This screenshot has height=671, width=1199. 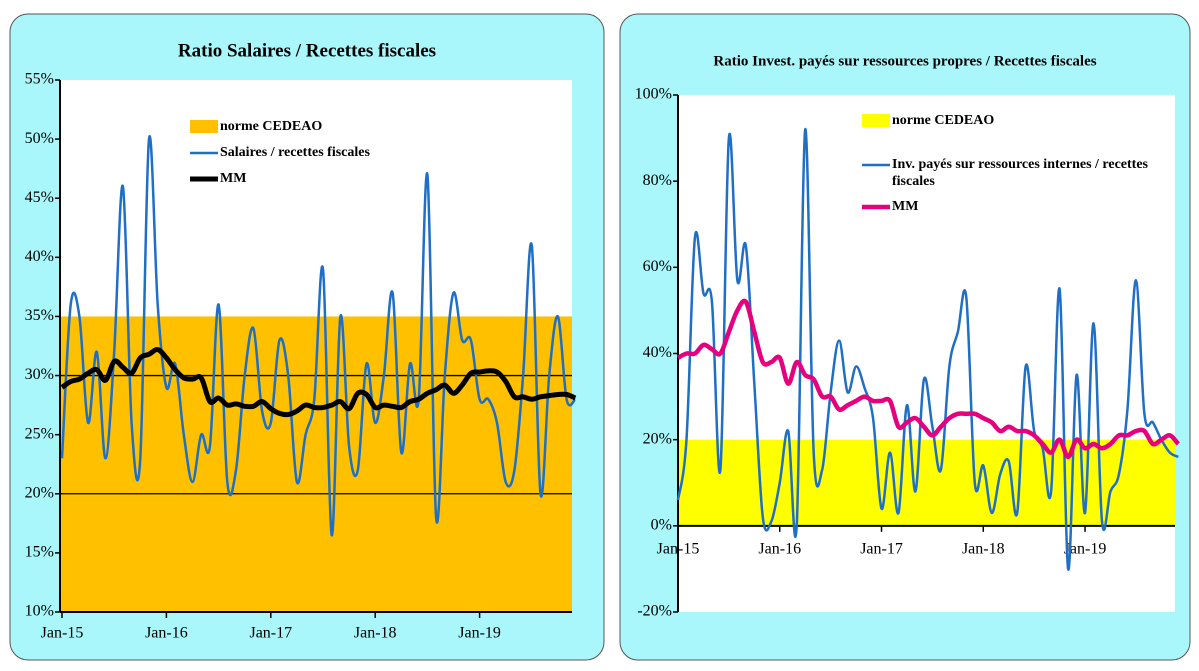 I want to click on y-tick-label: 0%, so click(x=661, y=525).